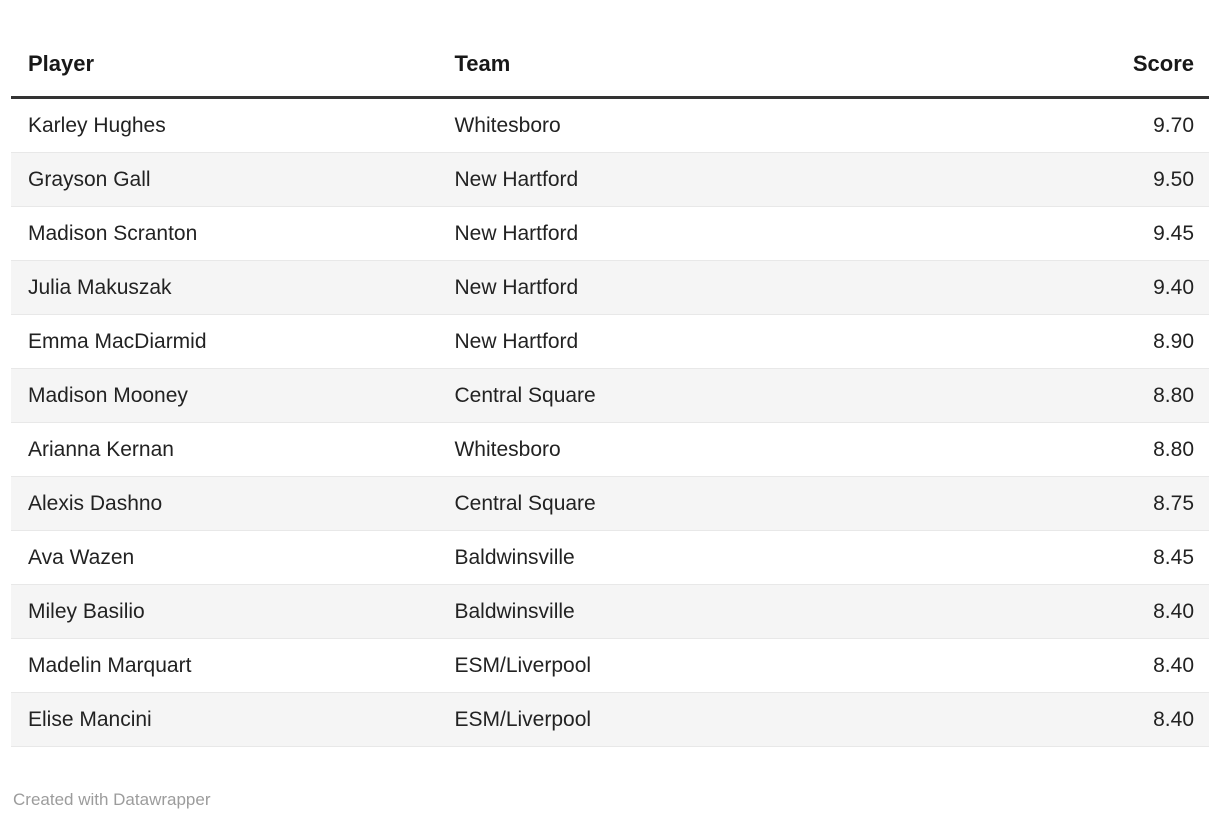 This screenshot has height=824, width=1220. I want to click on player-cell: Arianna Kernan, so click(224, 449).